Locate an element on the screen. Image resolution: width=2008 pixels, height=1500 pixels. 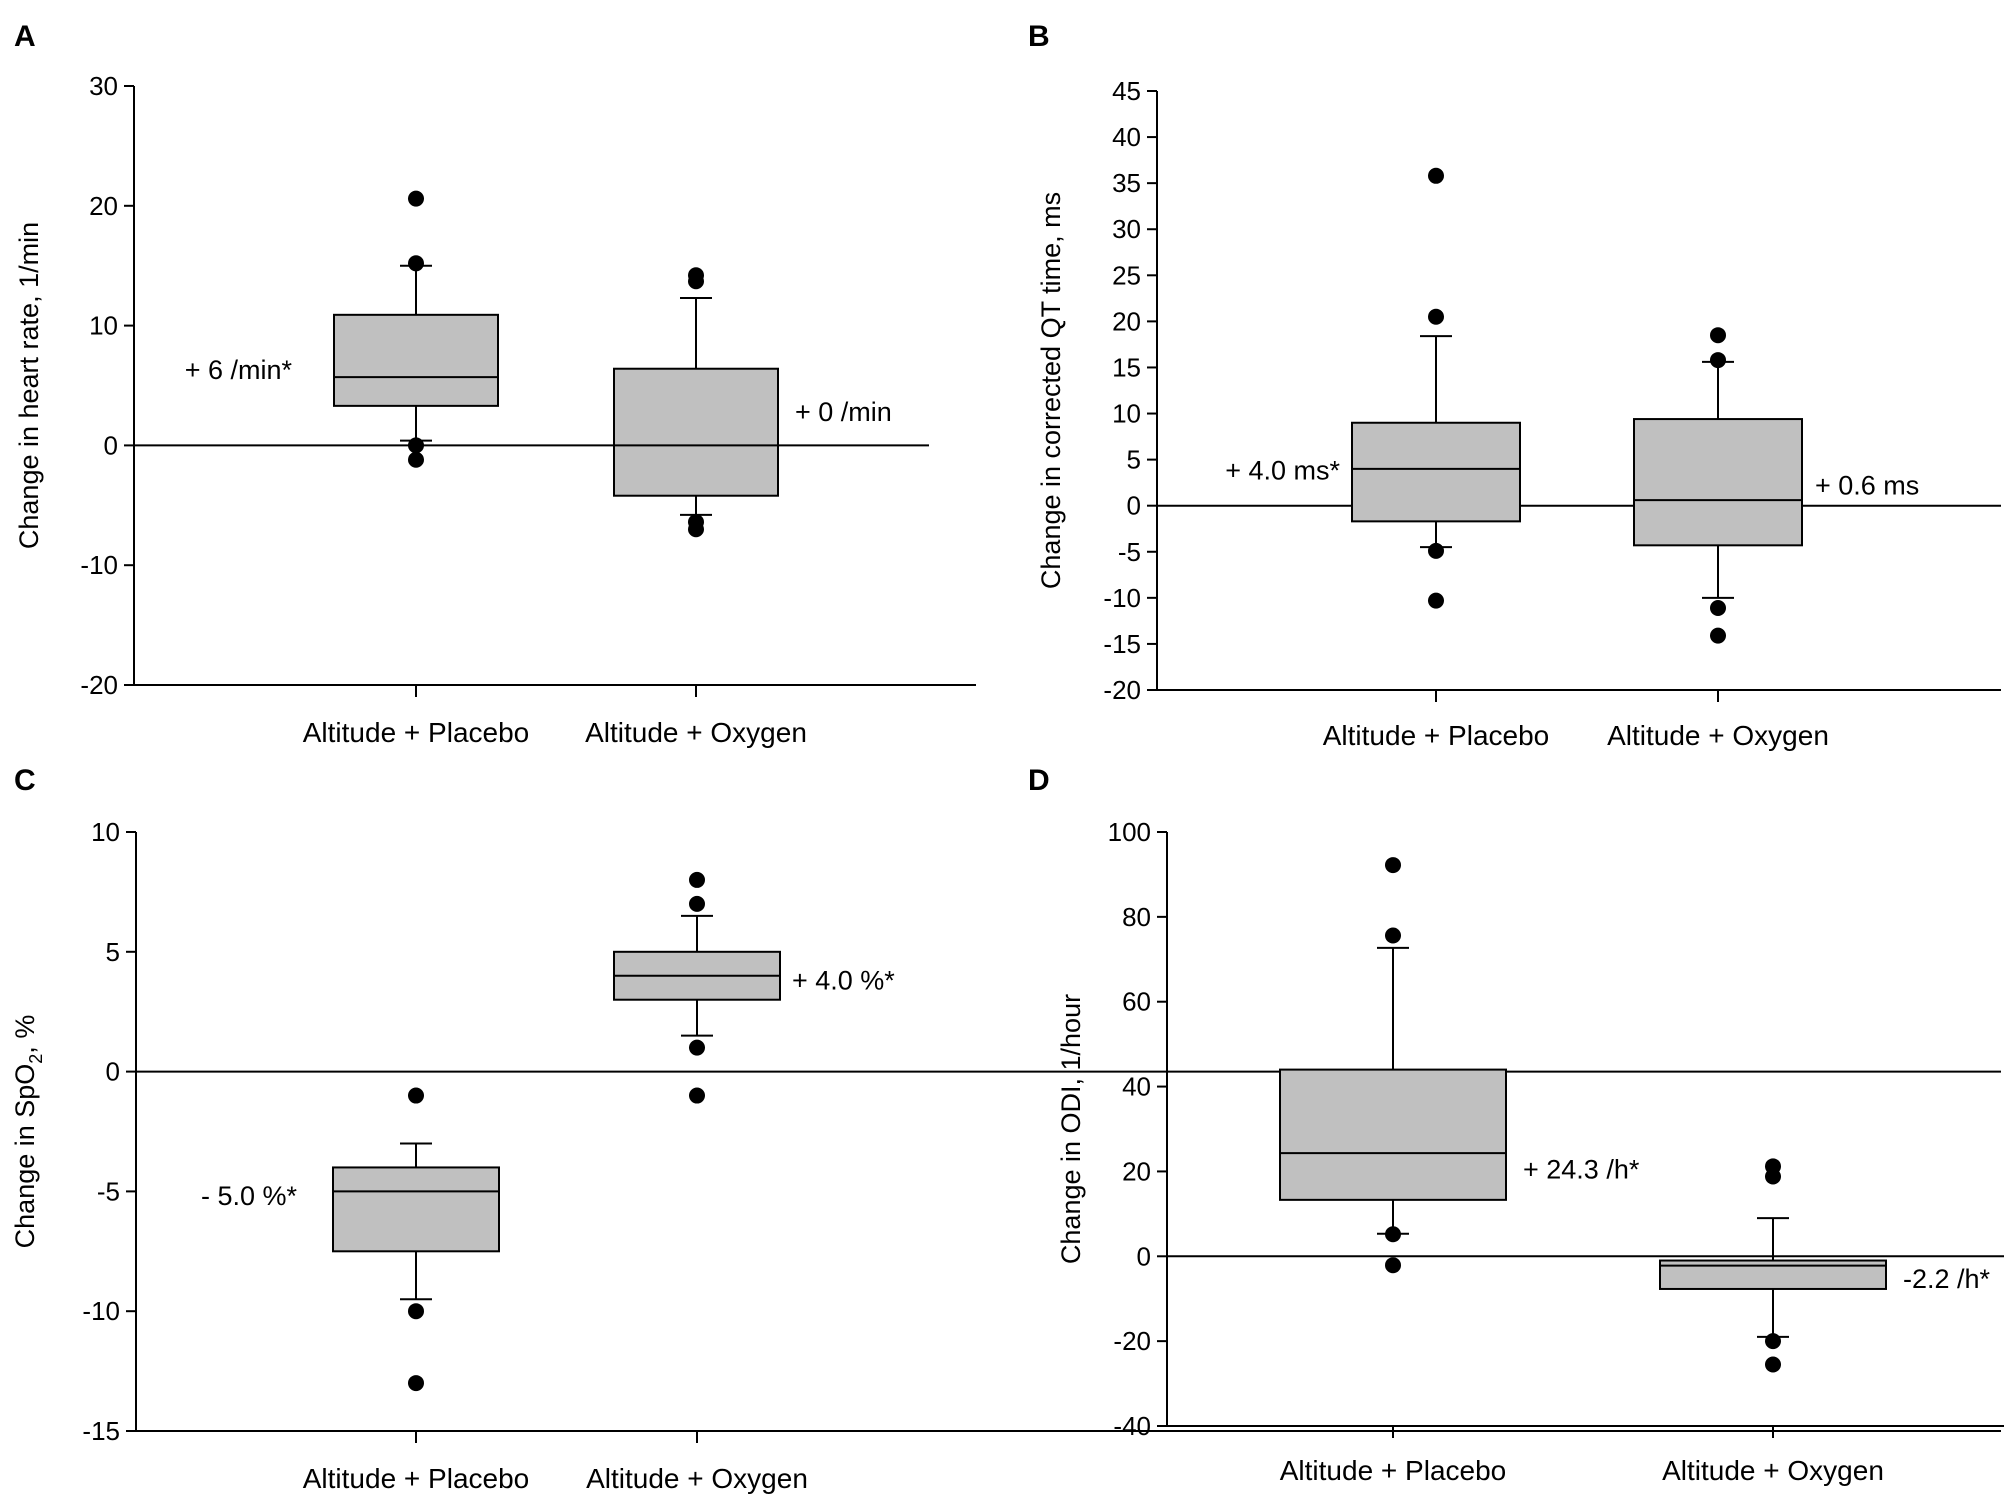
y-tick-label: 15 is located at coordinates (1126, 367).